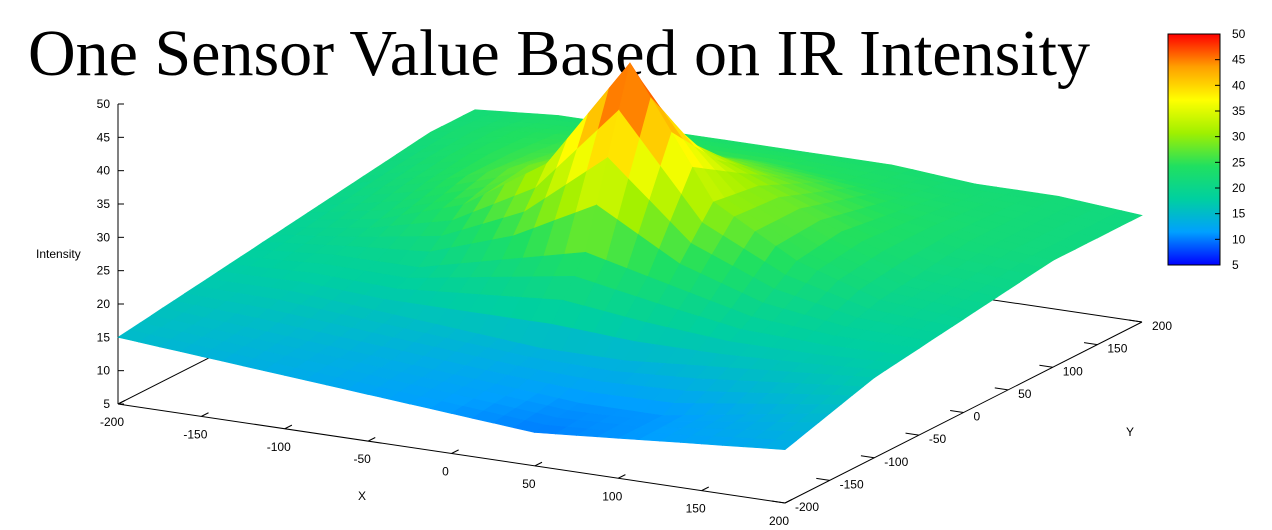 The image size is (1272, 530). I want to click on y-tick-label: -150, so click(852, 484).